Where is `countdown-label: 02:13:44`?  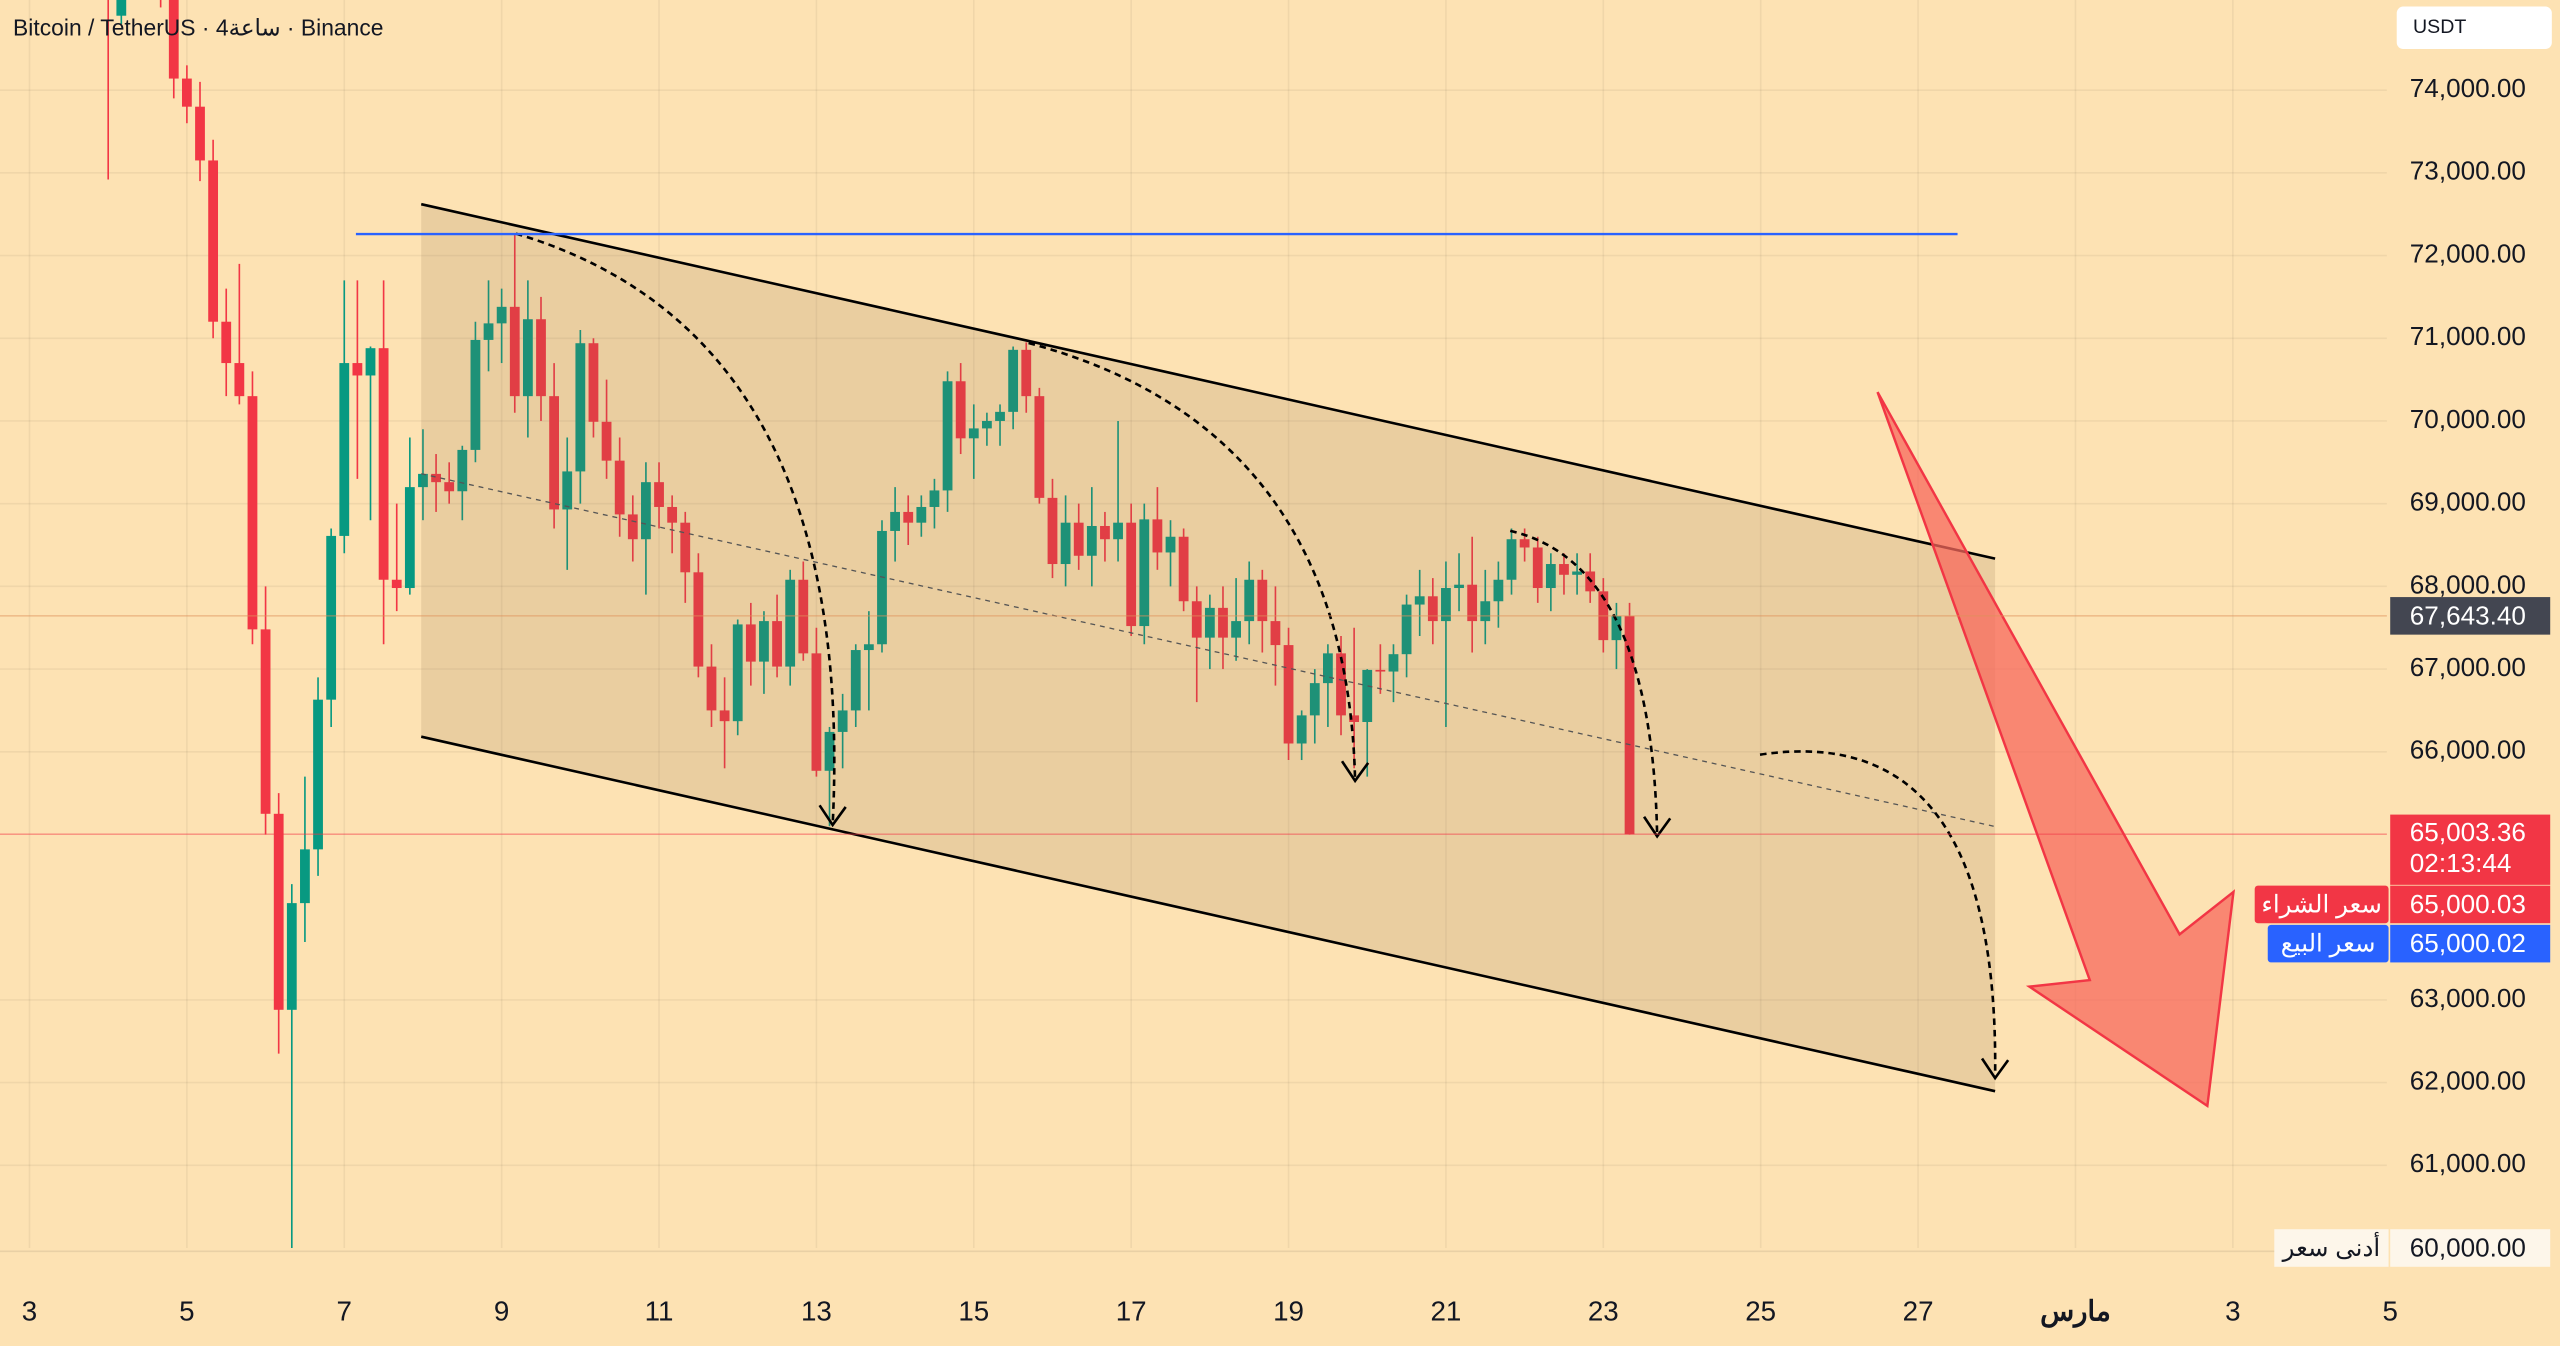
countdown-label: 02:13:44 is located at coordinates (2461, 863).